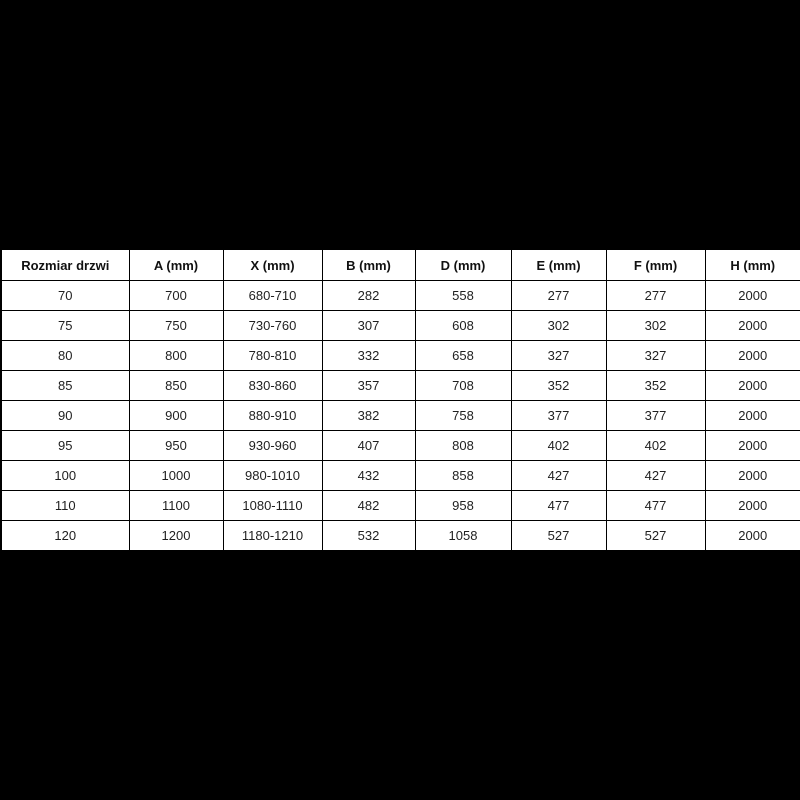  I want to click on table-cell: 407, so click(368, 445).